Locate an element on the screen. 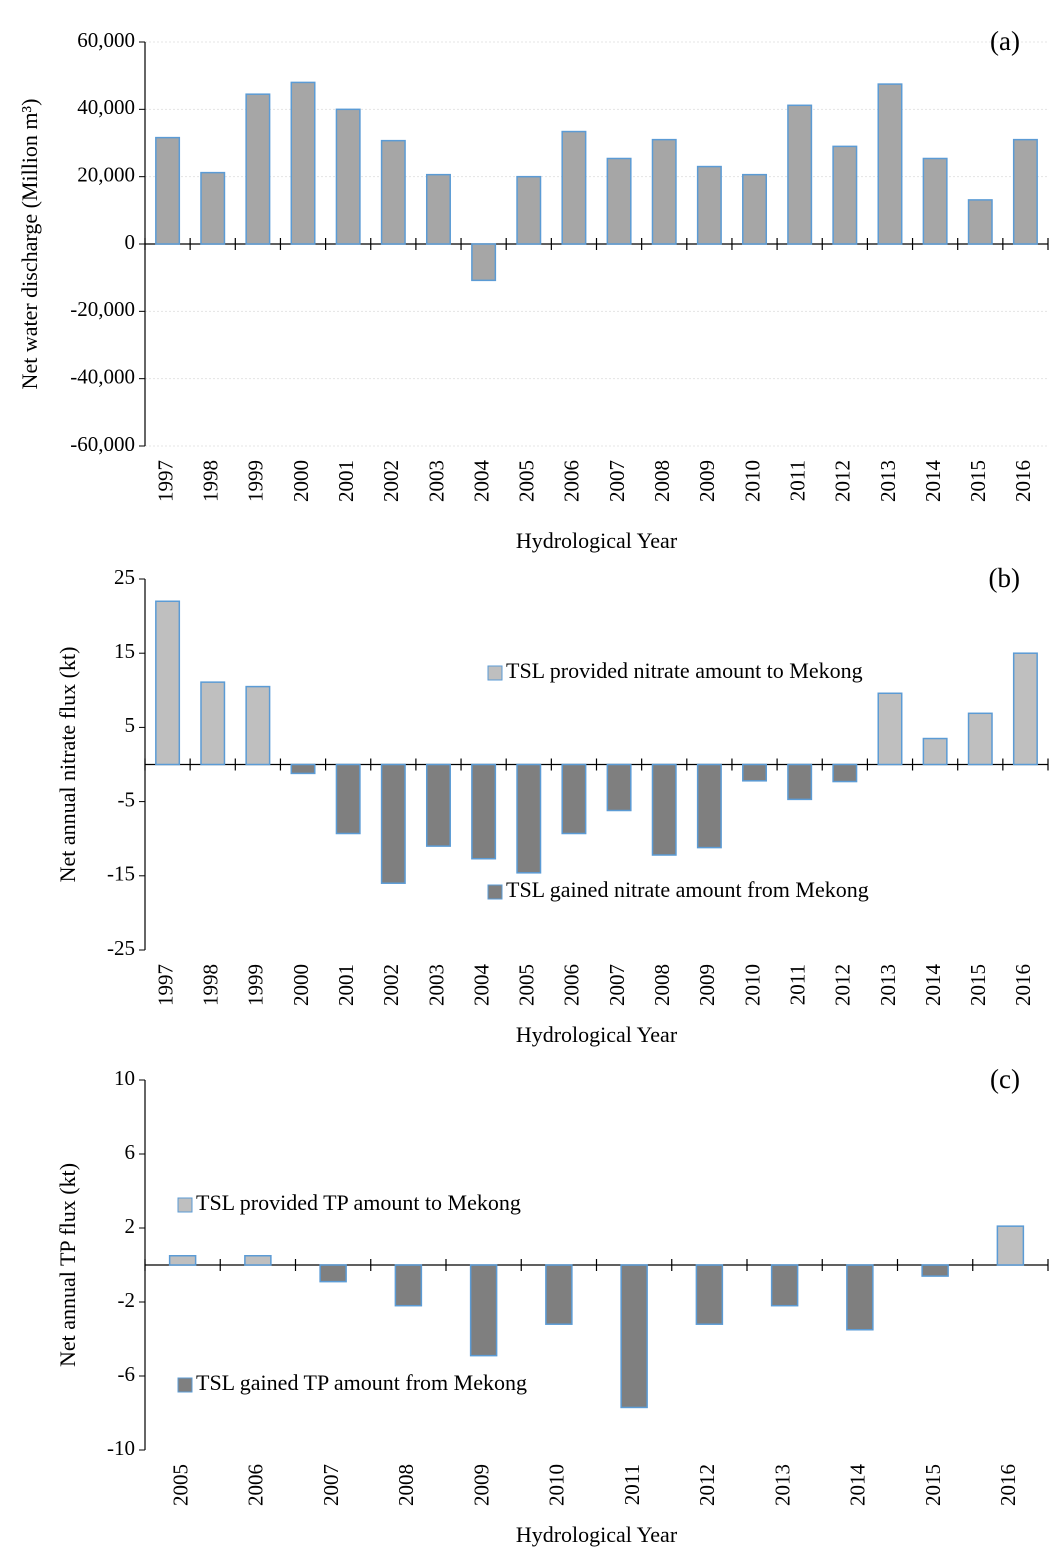  y-tick-label: -60,000 is located at coordinates (102, 444).